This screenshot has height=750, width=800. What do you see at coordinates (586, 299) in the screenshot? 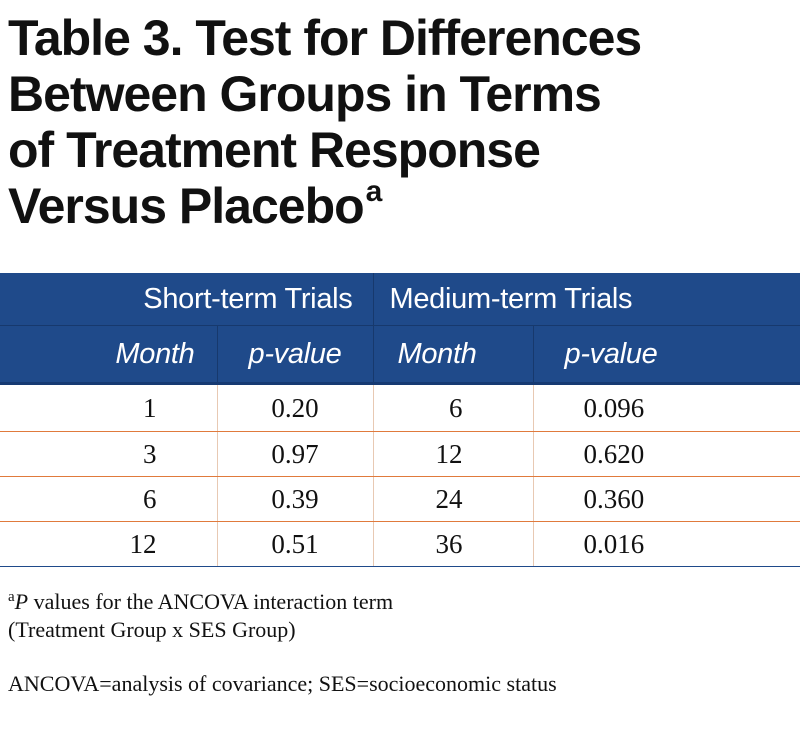
I see `group-header-medium-term: Medium-term Trials` at bounding box center [586, 299].